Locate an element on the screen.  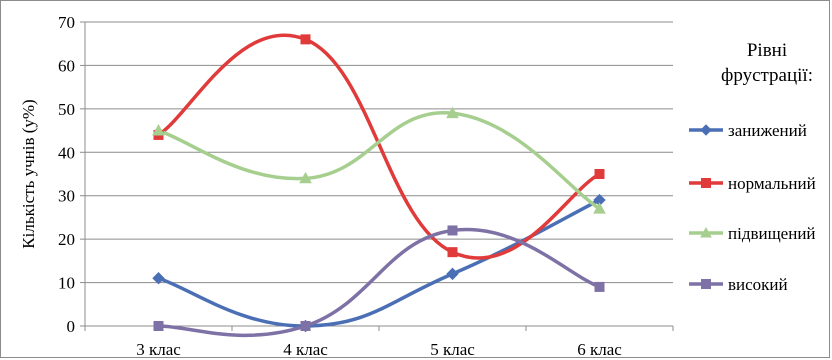
x-tick-label: 4 клас is located at coordinates (305, 349).